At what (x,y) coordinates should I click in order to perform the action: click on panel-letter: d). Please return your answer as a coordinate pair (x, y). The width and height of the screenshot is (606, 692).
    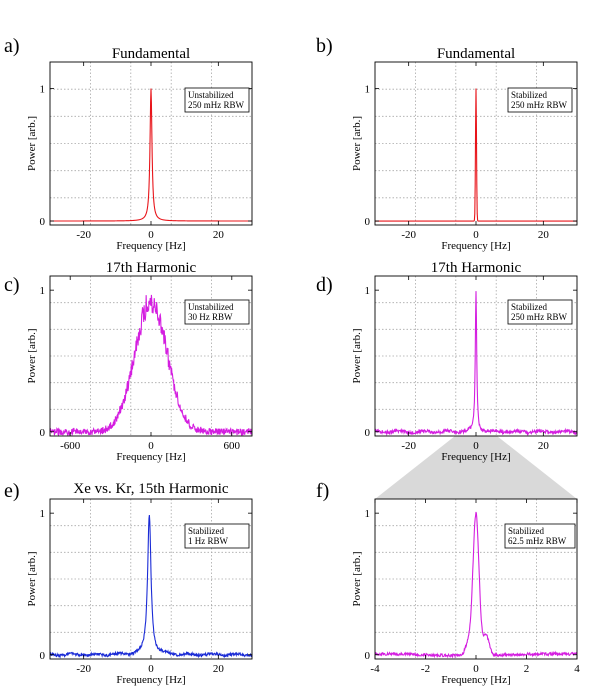
    Looking at the image, I should click on (324, 285).